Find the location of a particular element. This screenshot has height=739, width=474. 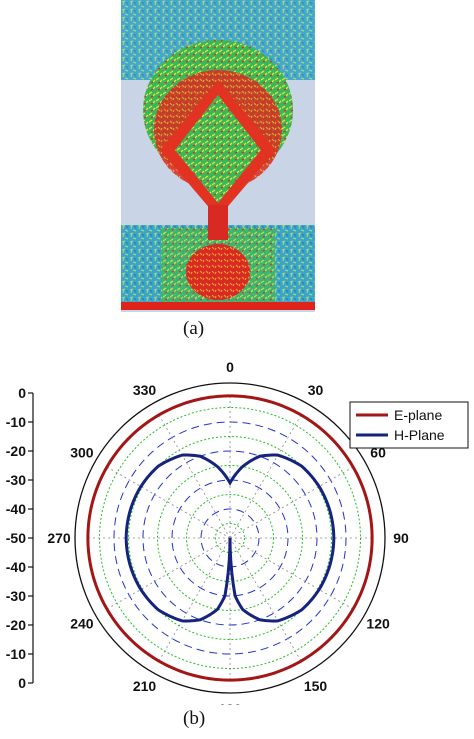

series-line-h-plane is located at coordinates (230, 538).